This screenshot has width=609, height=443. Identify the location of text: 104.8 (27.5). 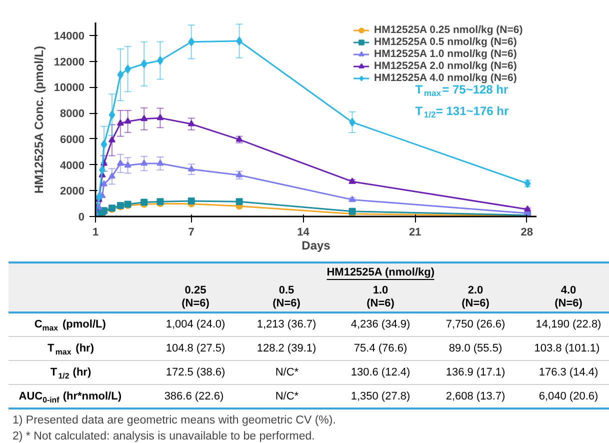
(196, 348).